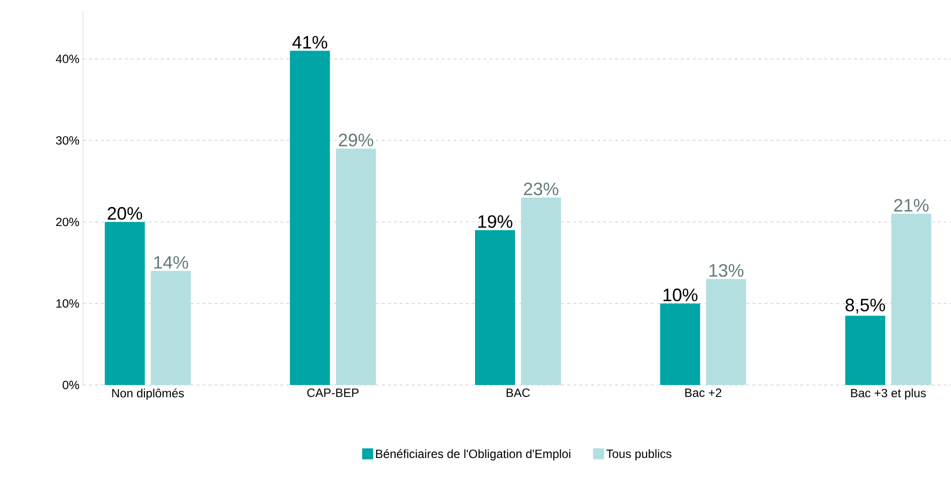  Describe the element at coordinates (495, 221) in the screenshot. I see `data-label: 19%` at that location.